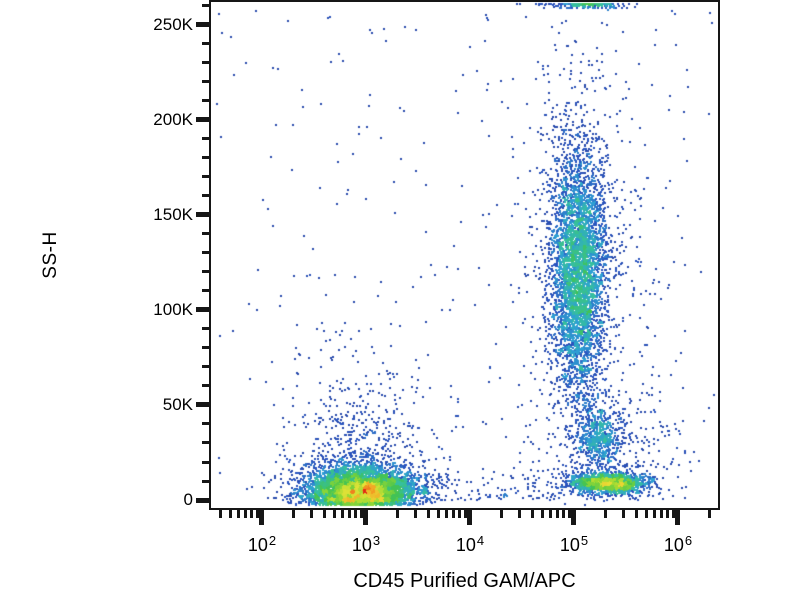 The image size is (800, 600). Describe the element at coordinates (480, 540) in the screenshot. I see `x-tick-exponent: 4` at that location.